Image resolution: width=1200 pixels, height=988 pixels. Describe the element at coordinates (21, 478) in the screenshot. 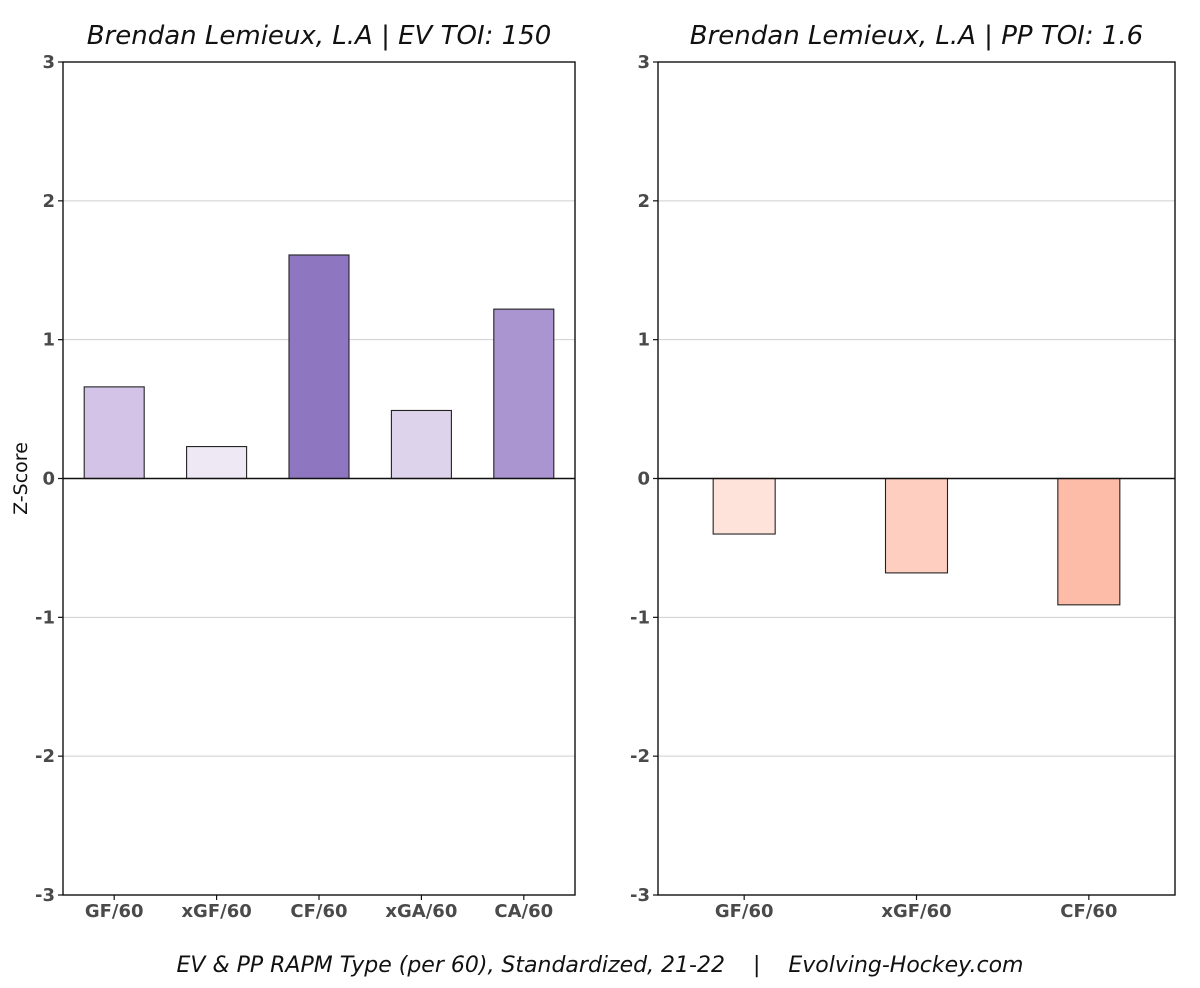

I see `y-axis-label: Z-Score` at that location.